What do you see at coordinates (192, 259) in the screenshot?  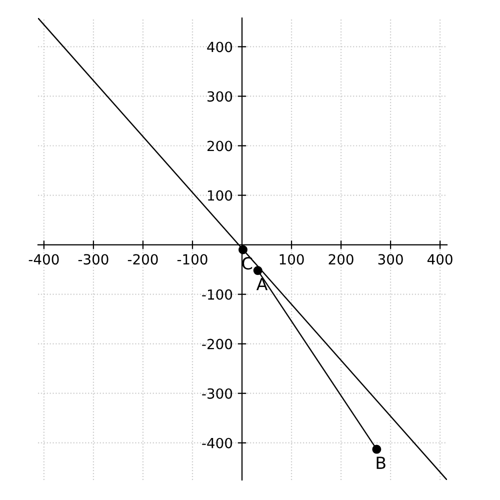 I see `x-tick-label: -100` at bounding box center [192, 259].